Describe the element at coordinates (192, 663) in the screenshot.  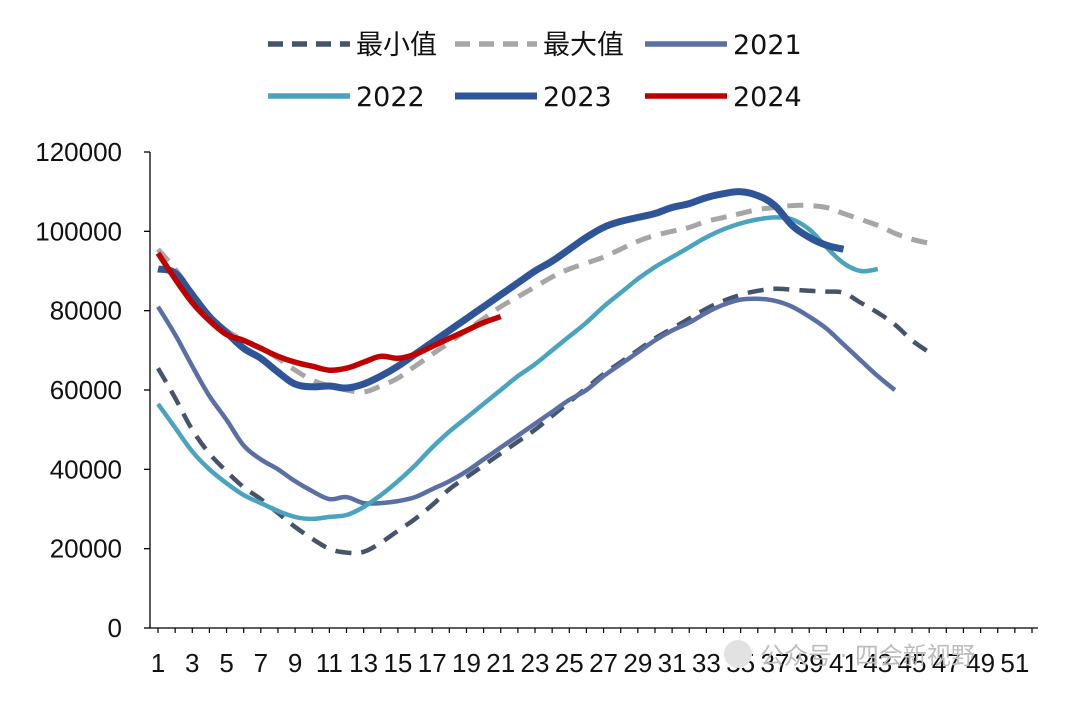
I see `x-tick-label: 3` at that location.